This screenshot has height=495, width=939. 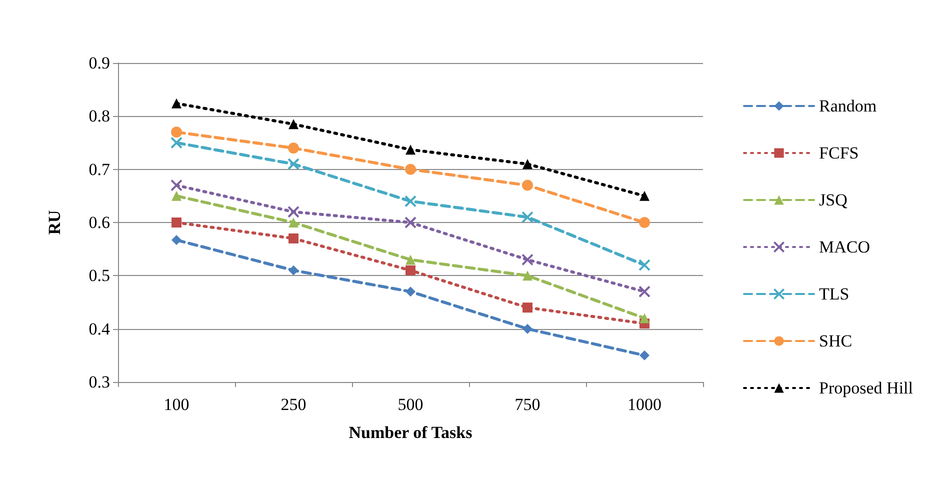 I want to click on y-tick-label: 0.6, so click(x=99, y=222).